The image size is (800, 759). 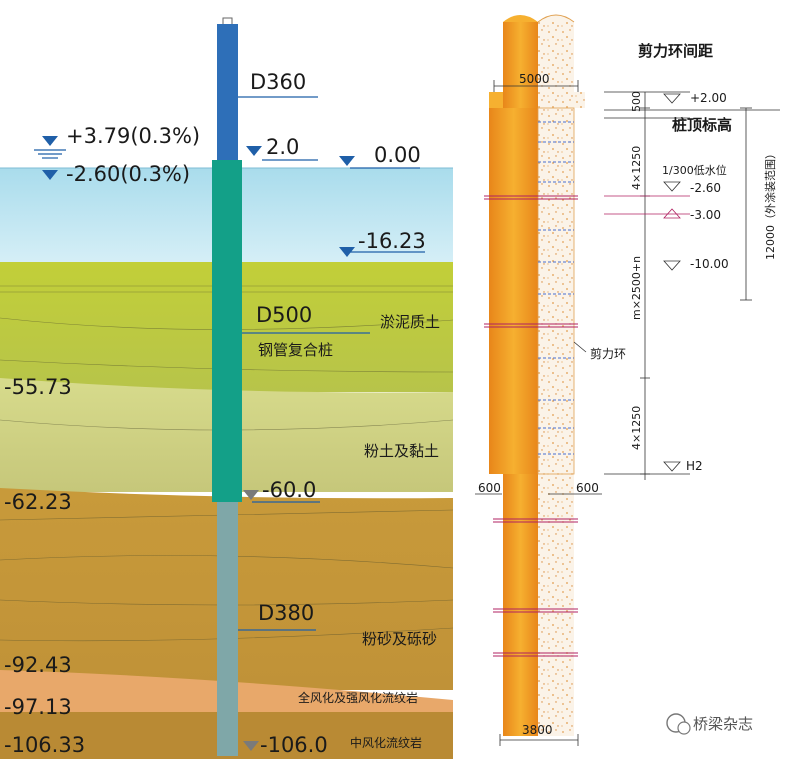 I want to click on elev-water-marker-icon, so click(x=672, y=186).